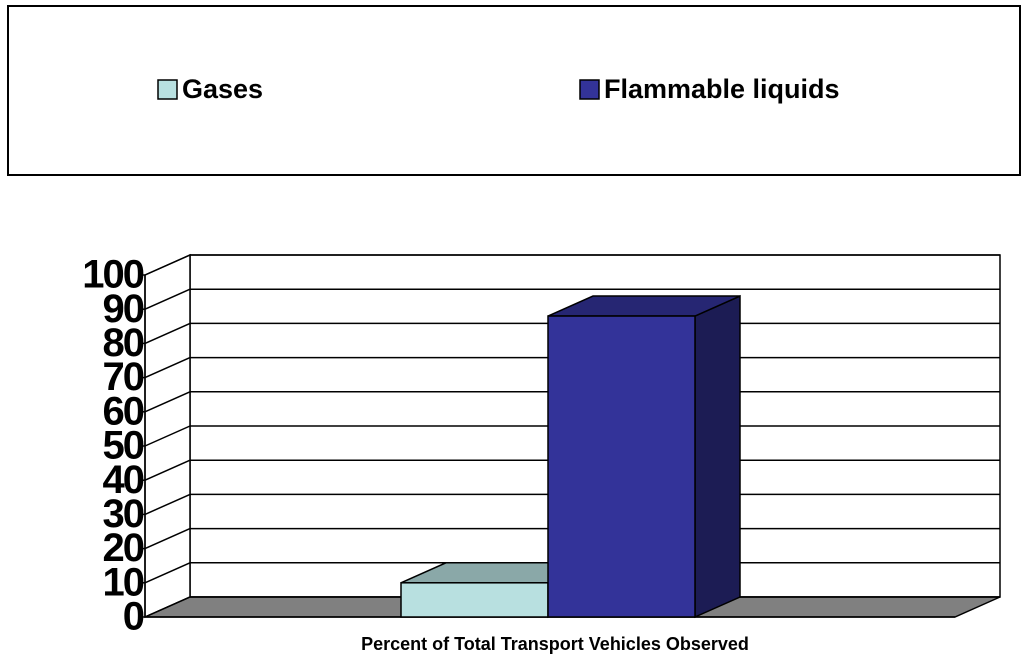 The width and height of the screenshot is (1023, 658). Describe the element at coordinates (123, 411) in the screenshot. I see `y-tick-label: 60` at that location.